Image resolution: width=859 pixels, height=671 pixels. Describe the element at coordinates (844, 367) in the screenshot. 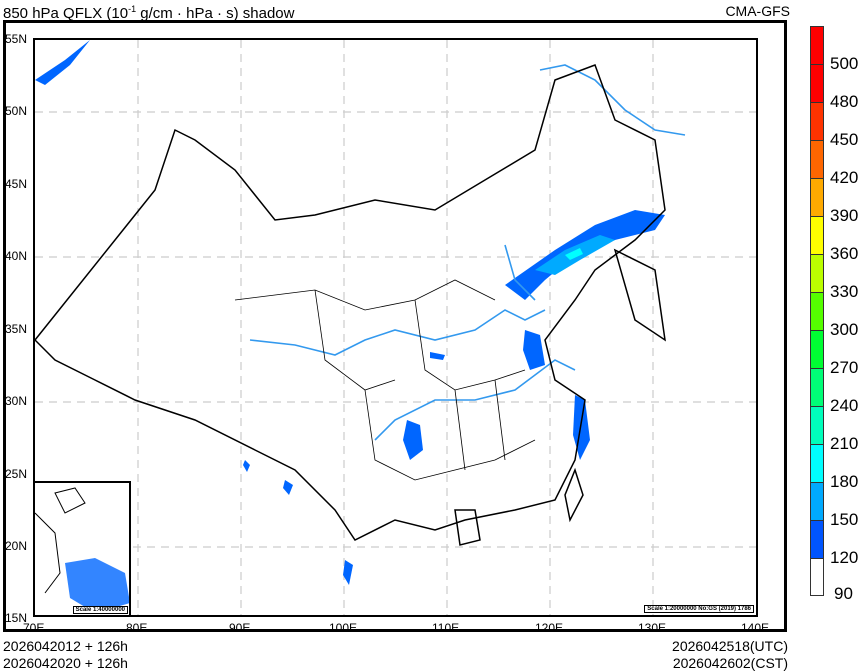

I see `colorbar-label: 270` at that location.